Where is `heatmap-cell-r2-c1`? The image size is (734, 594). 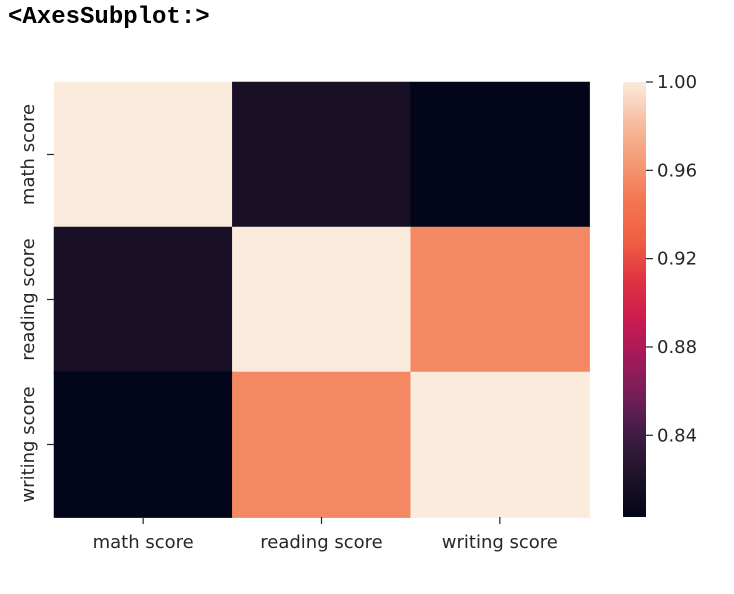
heatmap-cell-r2-c1 is located at coordinates (322, 444).